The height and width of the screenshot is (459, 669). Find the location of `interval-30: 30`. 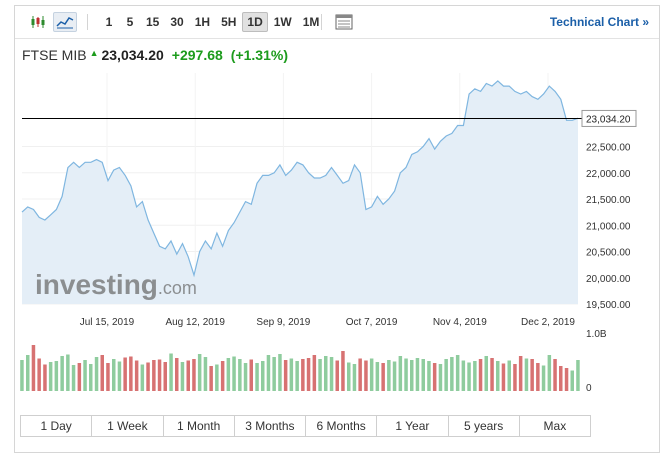

interval-30: 30 is located at coordinates (177, 22).